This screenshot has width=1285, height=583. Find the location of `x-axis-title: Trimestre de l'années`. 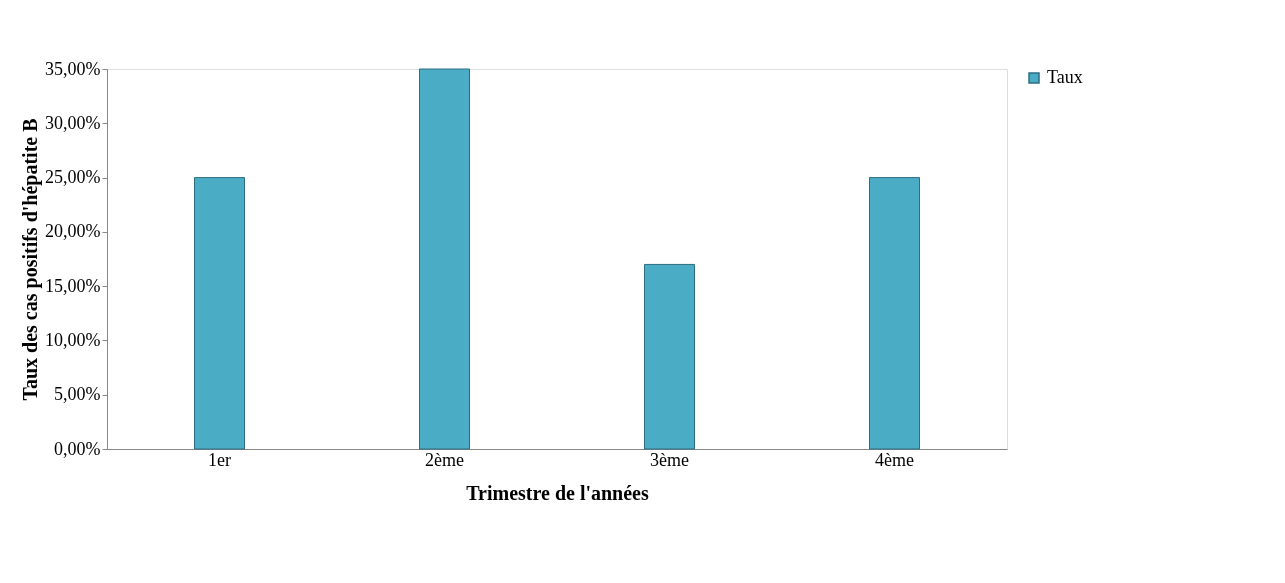

x-axis-title: Trimestre de l'années is located at coordinates (557, 492).